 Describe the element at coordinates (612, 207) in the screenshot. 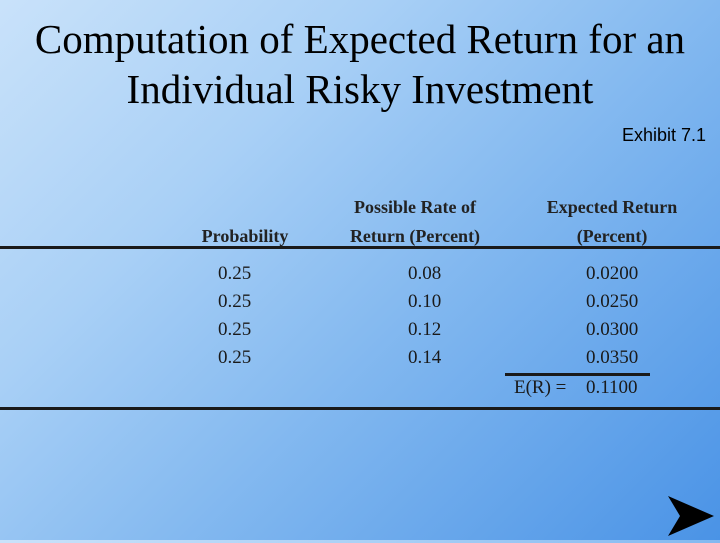

I see `header-expected-line1: Expected Return` at that location.